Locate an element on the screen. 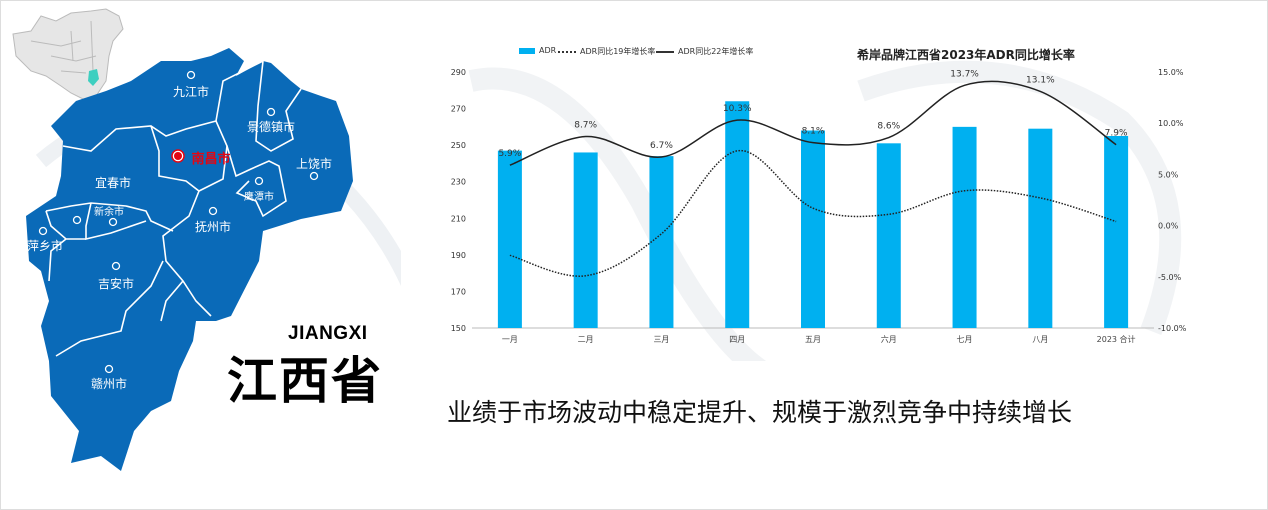 The width and height of the screenshot is (1268, 510). left-tick-label: 150 is located at coordinates (458, 328).